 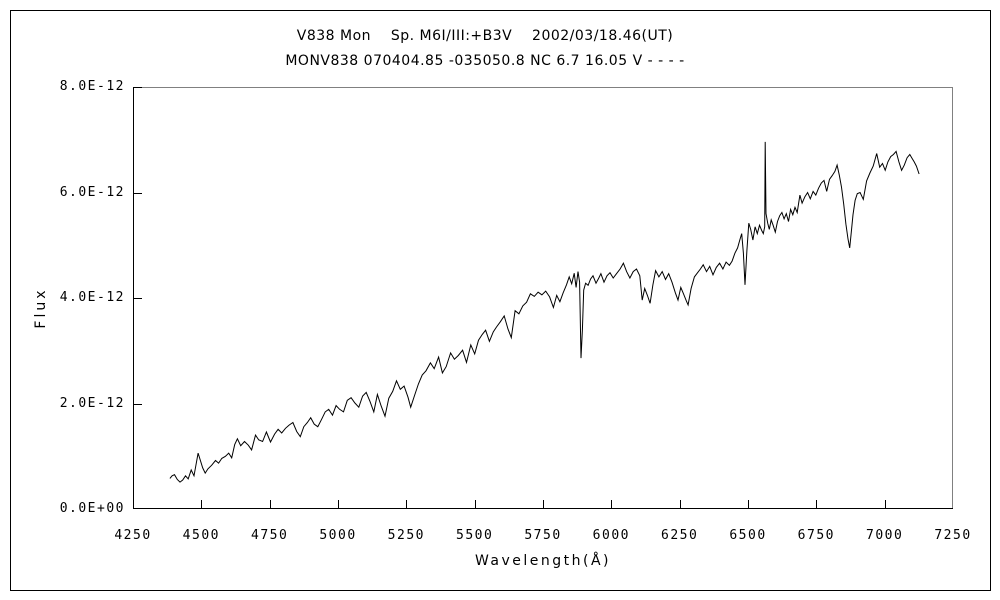 What do you see at coordinates (92, 86) in the screenshot?
I see `y-tick-label: 8.0E-12` at bounding box center [92, 86].